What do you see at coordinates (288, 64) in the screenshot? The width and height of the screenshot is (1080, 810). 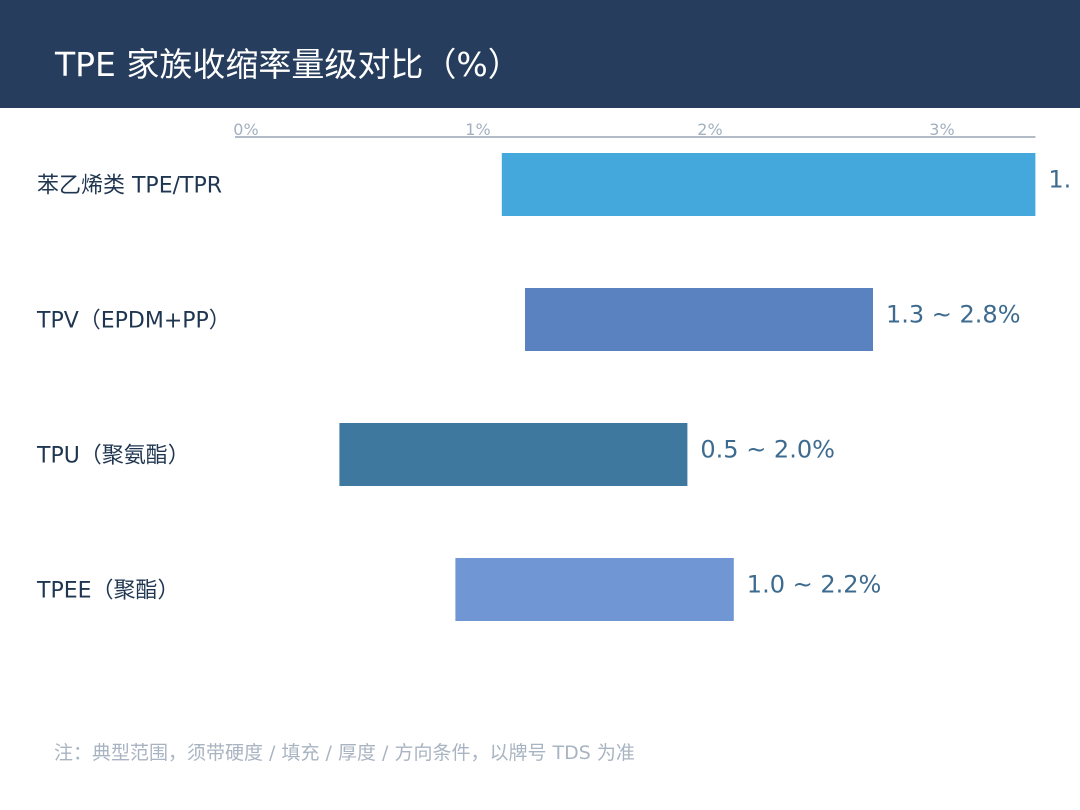 I see `page-title: TPE 家族收缩率量级对比（%）` at bounding box center [288, 64].